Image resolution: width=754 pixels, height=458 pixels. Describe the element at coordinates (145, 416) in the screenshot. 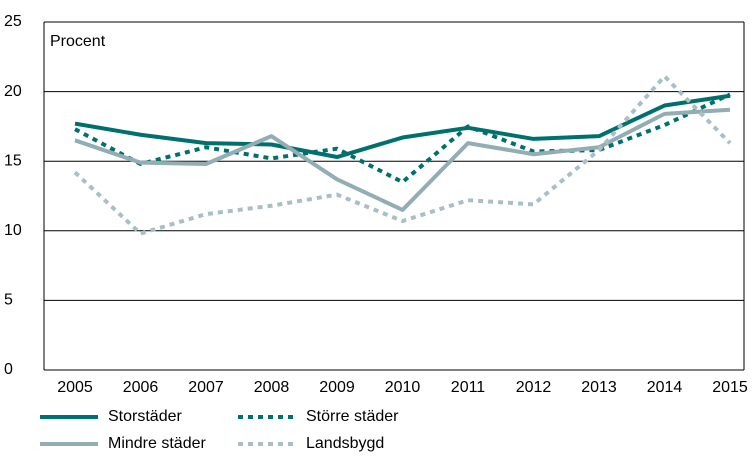

I see `legend-label: Storstäder` at that location.